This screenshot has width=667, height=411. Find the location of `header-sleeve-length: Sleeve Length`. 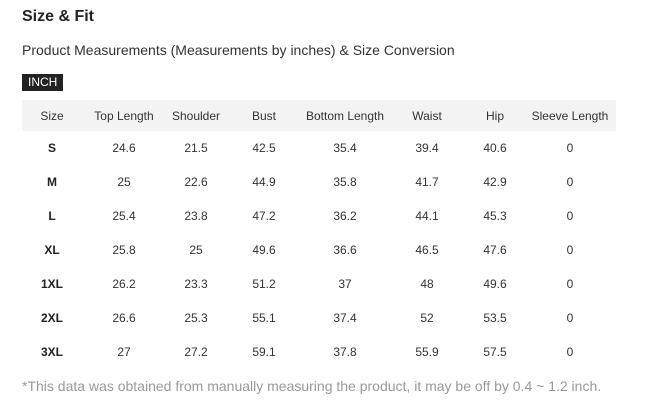

header-sleeve-length: Sleeve Length is located at coordinates (570, 115).